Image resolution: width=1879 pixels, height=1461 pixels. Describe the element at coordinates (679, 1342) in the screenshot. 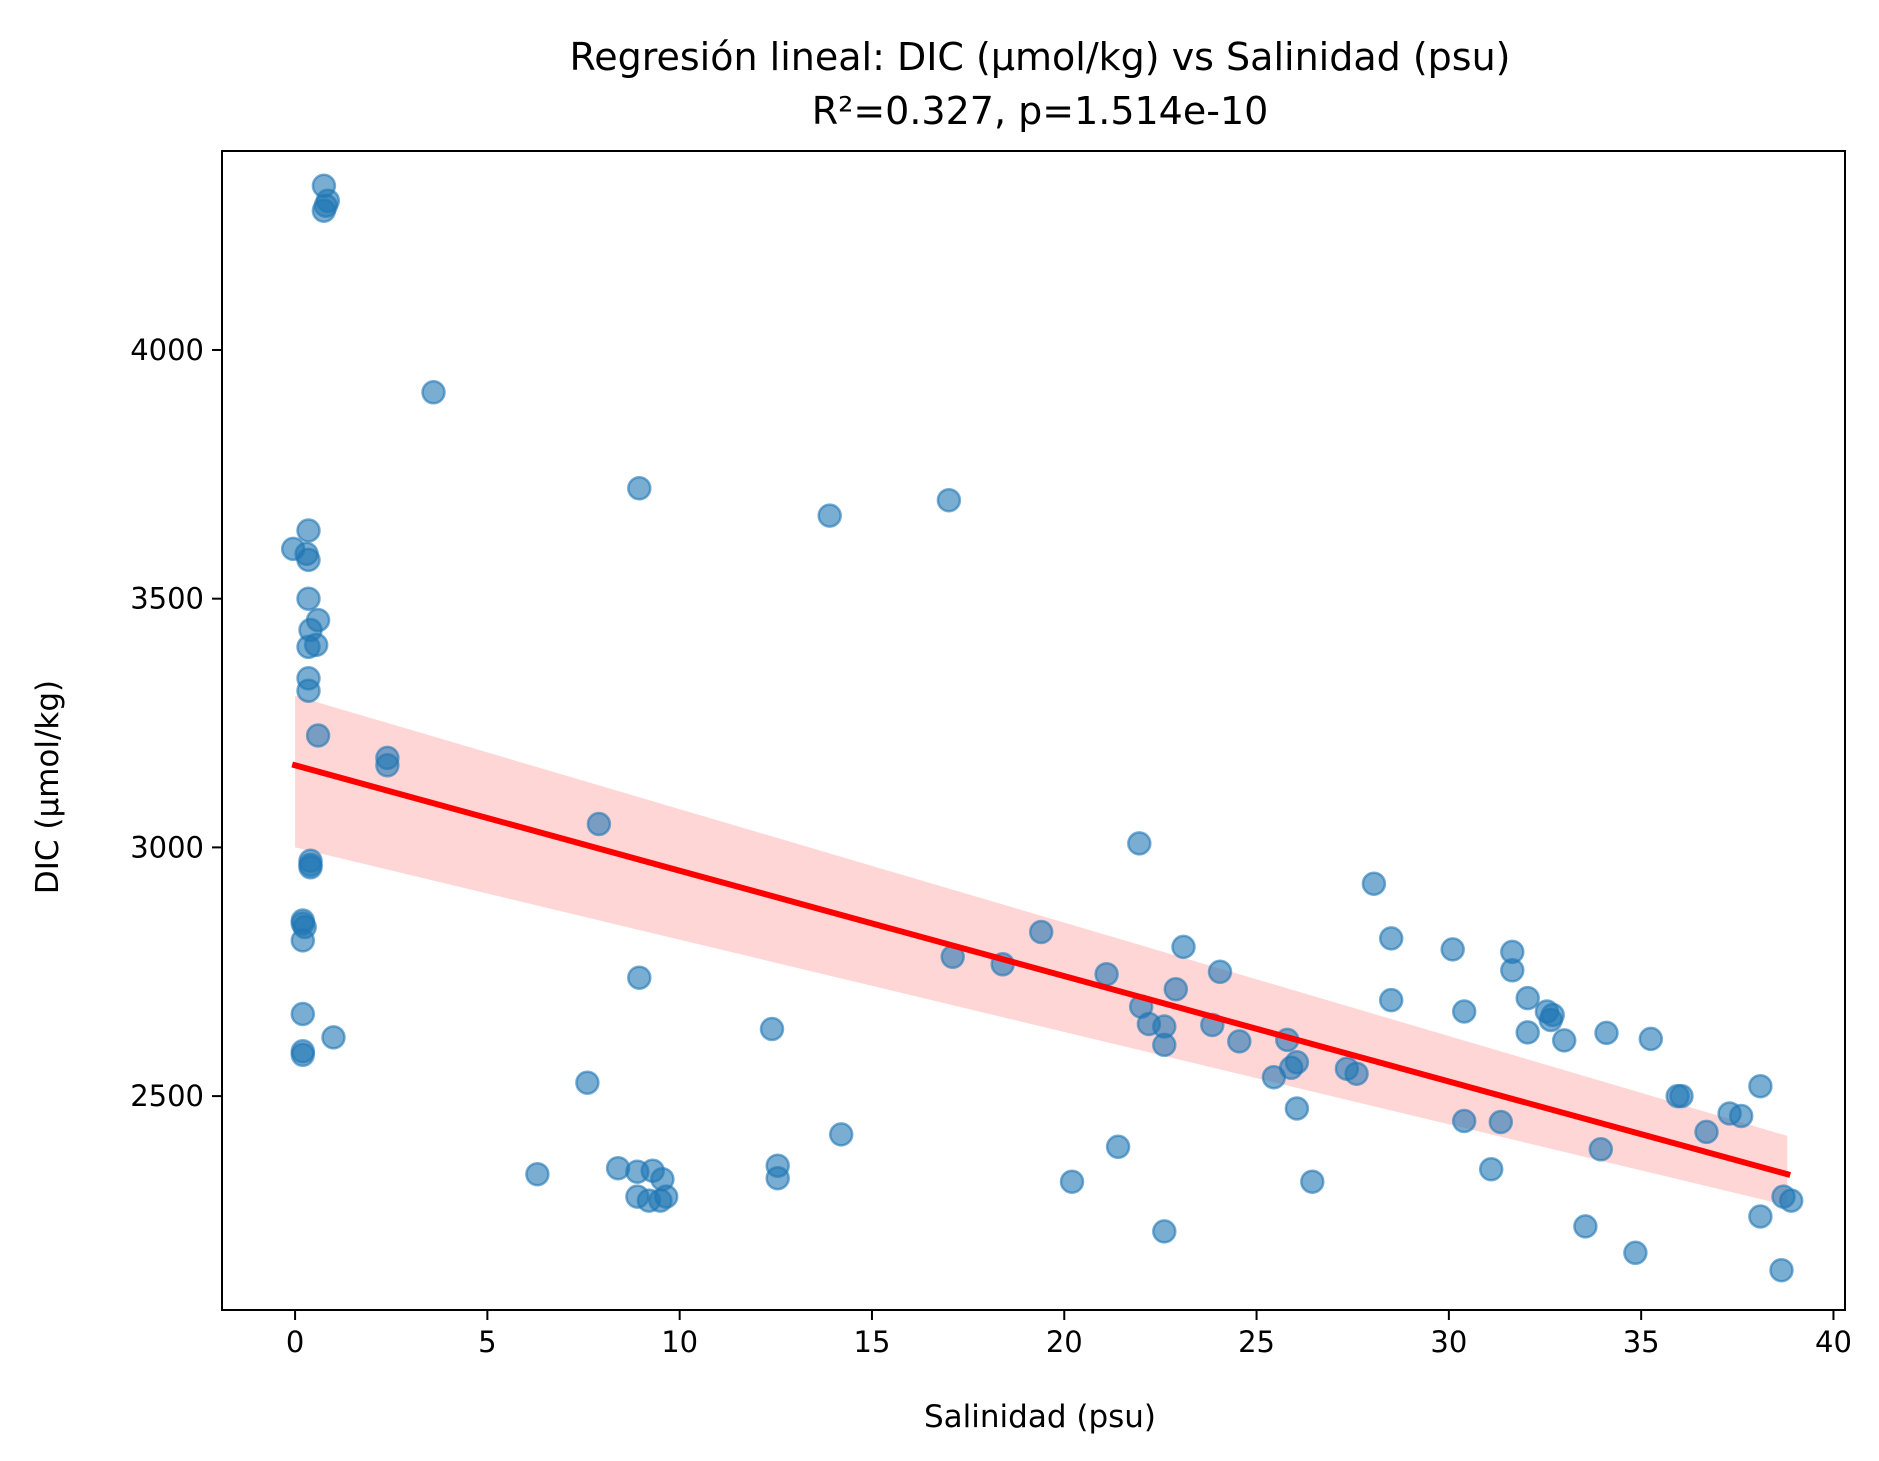

I see `x-tick-label: 10` at that location.